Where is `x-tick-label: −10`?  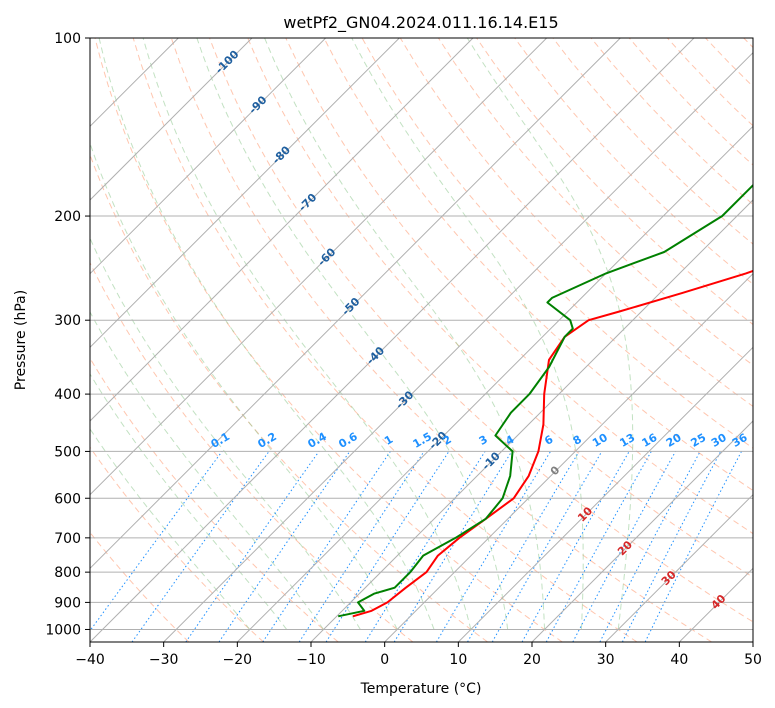 x-tick-label: −10 is located at coordinates (311, 660).